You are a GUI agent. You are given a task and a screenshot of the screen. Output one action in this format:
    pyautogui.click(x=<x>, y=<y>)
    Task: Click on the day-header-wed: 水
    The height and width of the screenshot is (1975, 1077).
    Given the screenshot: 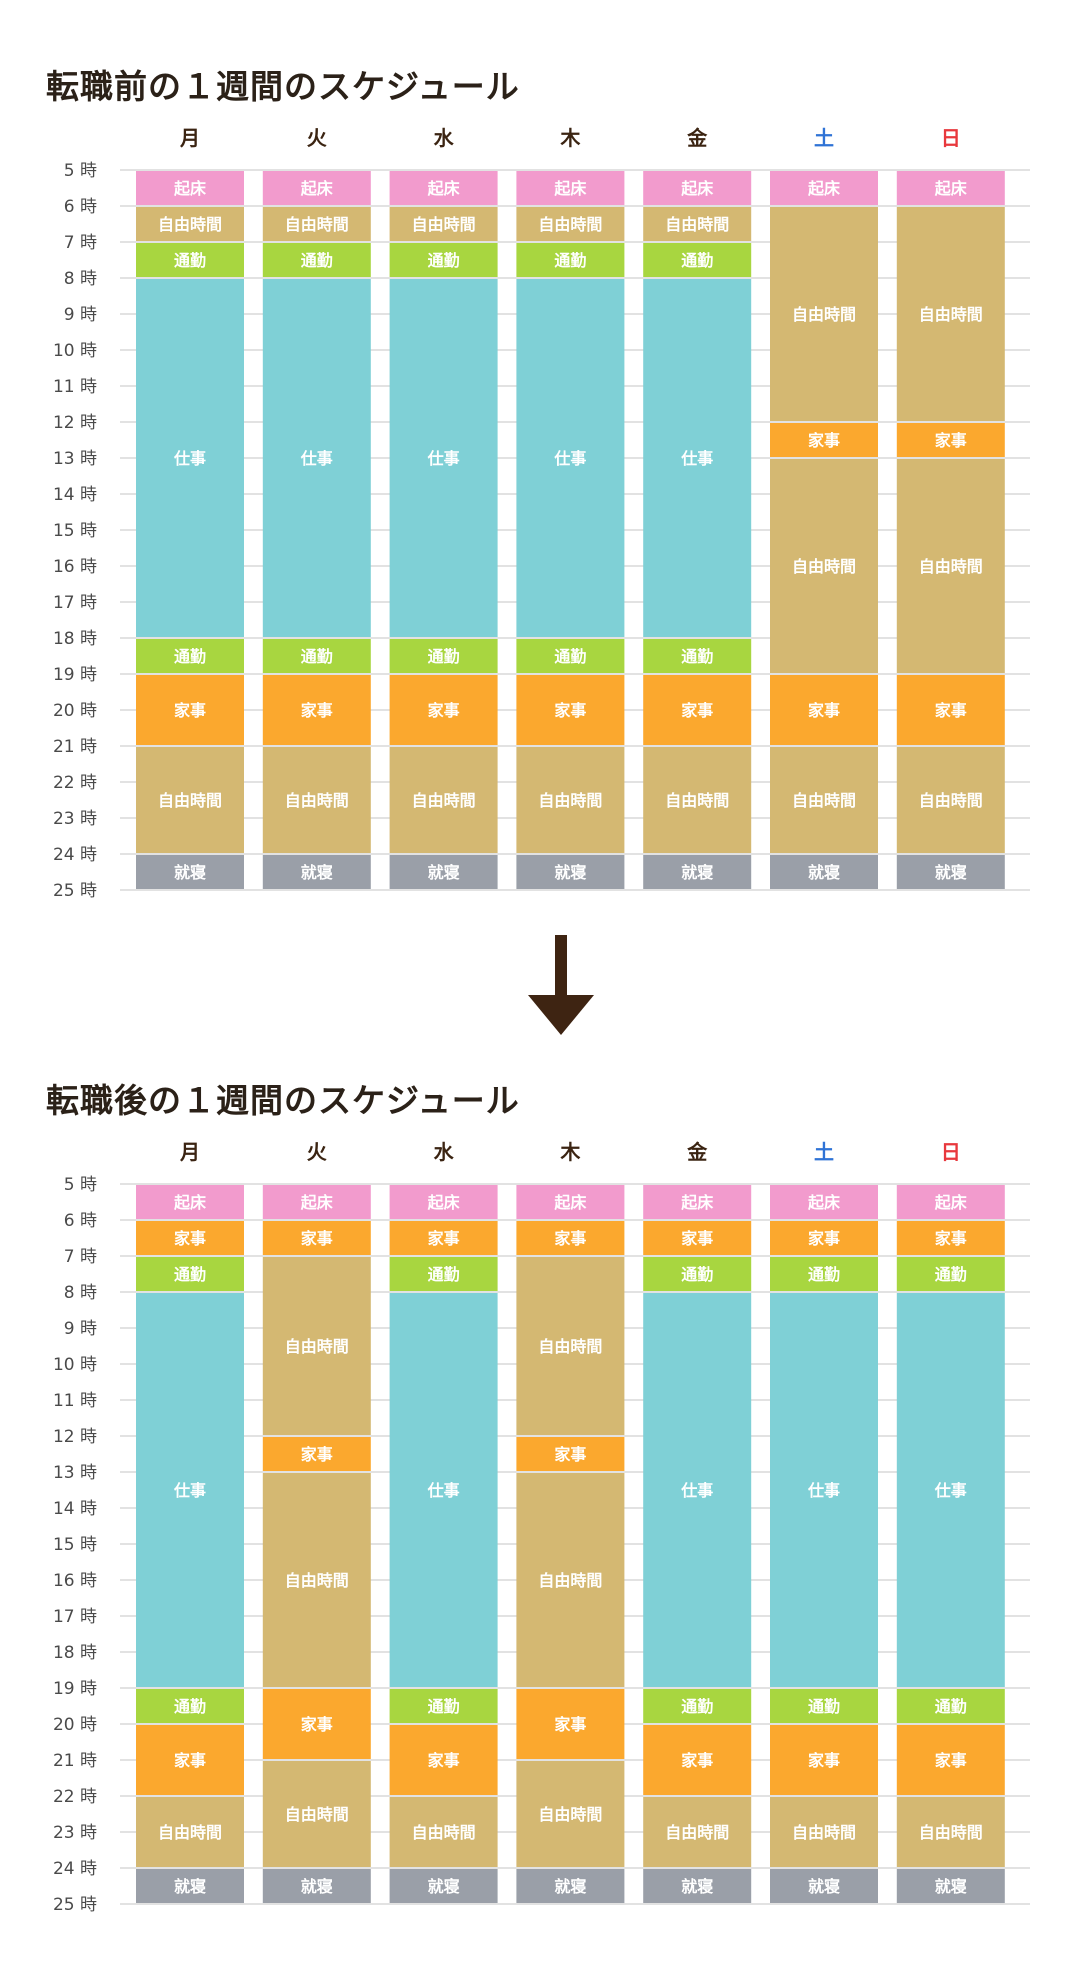 What is the action you would take?
    pyautogui.click(x=444, y=1152)
    